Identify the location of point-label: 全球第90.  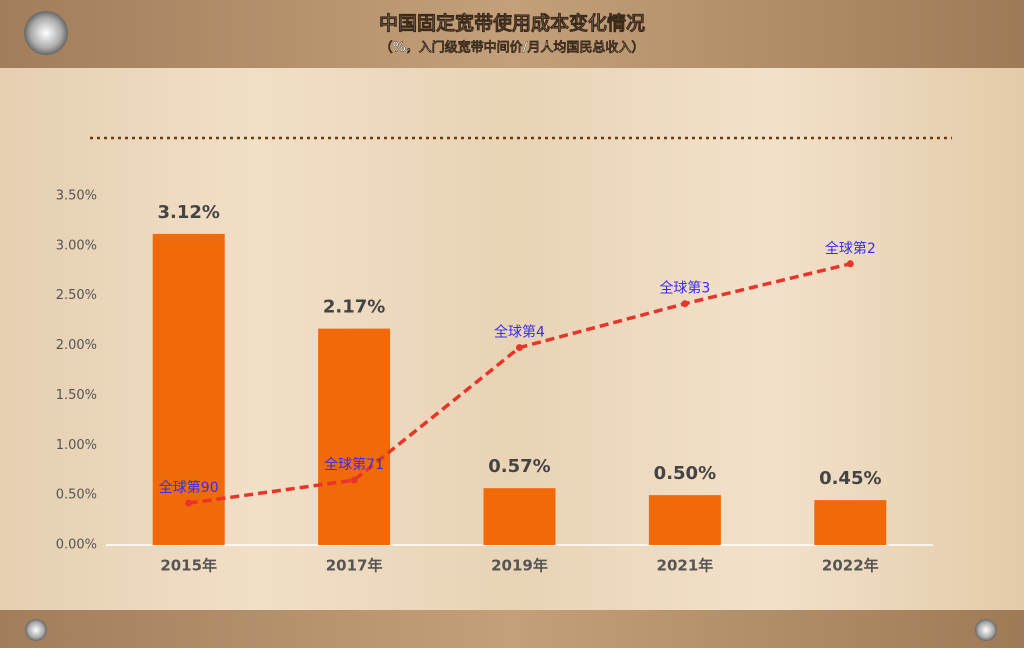
(189, 487).